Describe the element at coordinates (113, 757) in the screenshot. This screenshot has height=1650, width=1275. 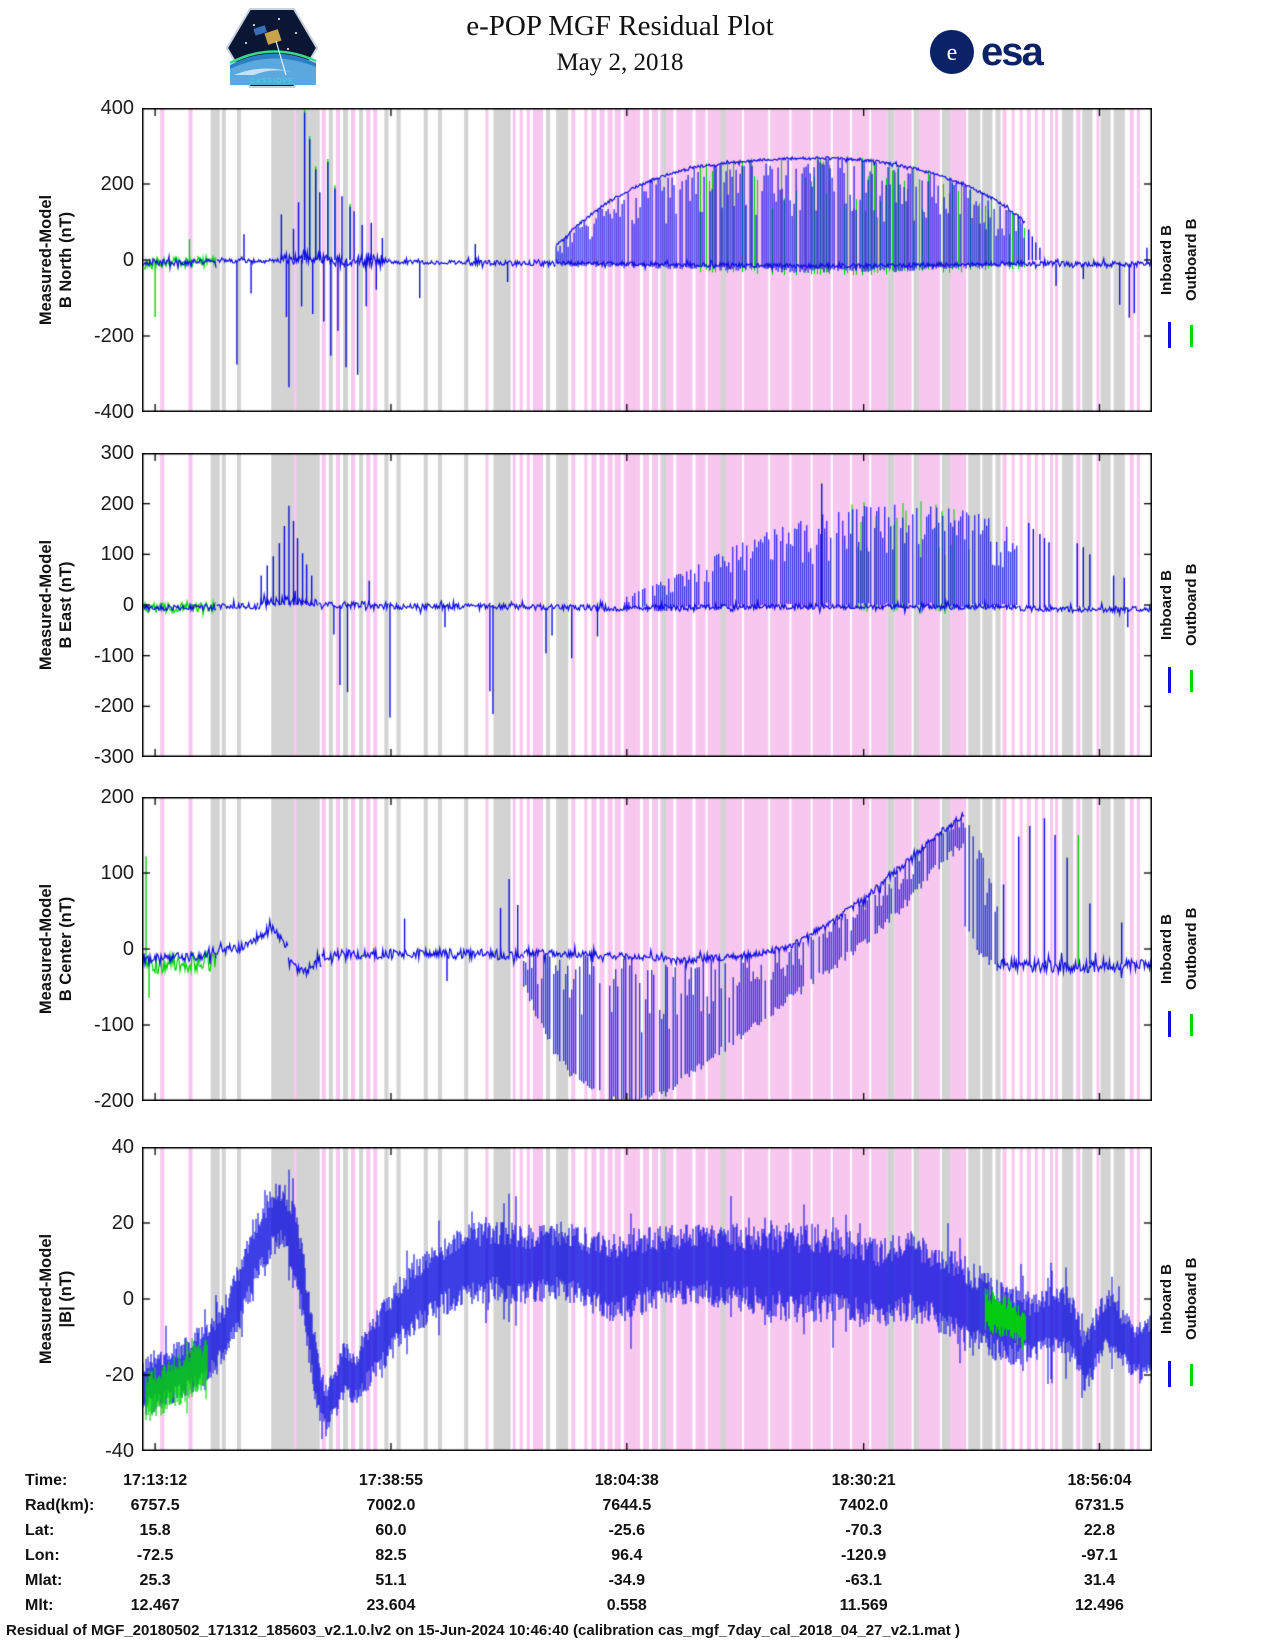
I see `y-tick-label: -300` at that location.